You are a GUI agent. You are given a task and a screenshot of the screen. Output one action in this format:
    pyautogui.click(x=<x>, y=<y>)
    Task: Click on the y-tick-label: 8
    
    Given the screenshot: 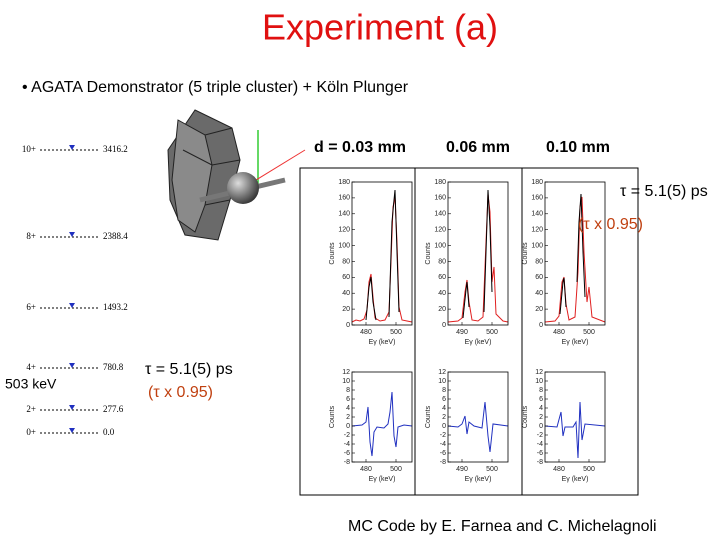 What is the action you would take?
    pyautogui.click(x=541, y=390)
    